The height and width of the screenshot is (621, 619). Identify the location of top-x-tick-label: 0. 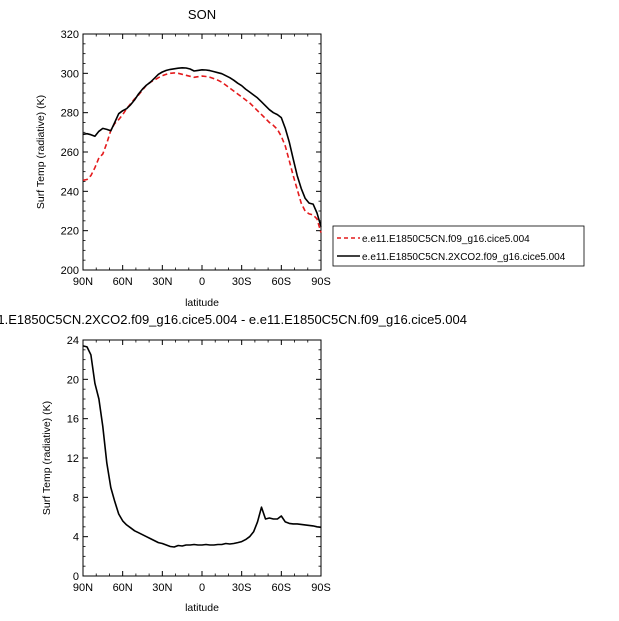
(202, 282).